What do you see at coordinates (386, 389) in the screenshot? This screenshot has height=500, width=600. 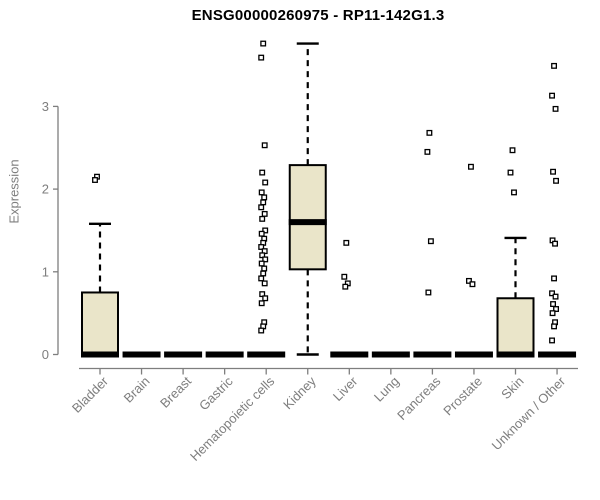 I see `x-tick-label: Lung` at bounding box center [386, 389].